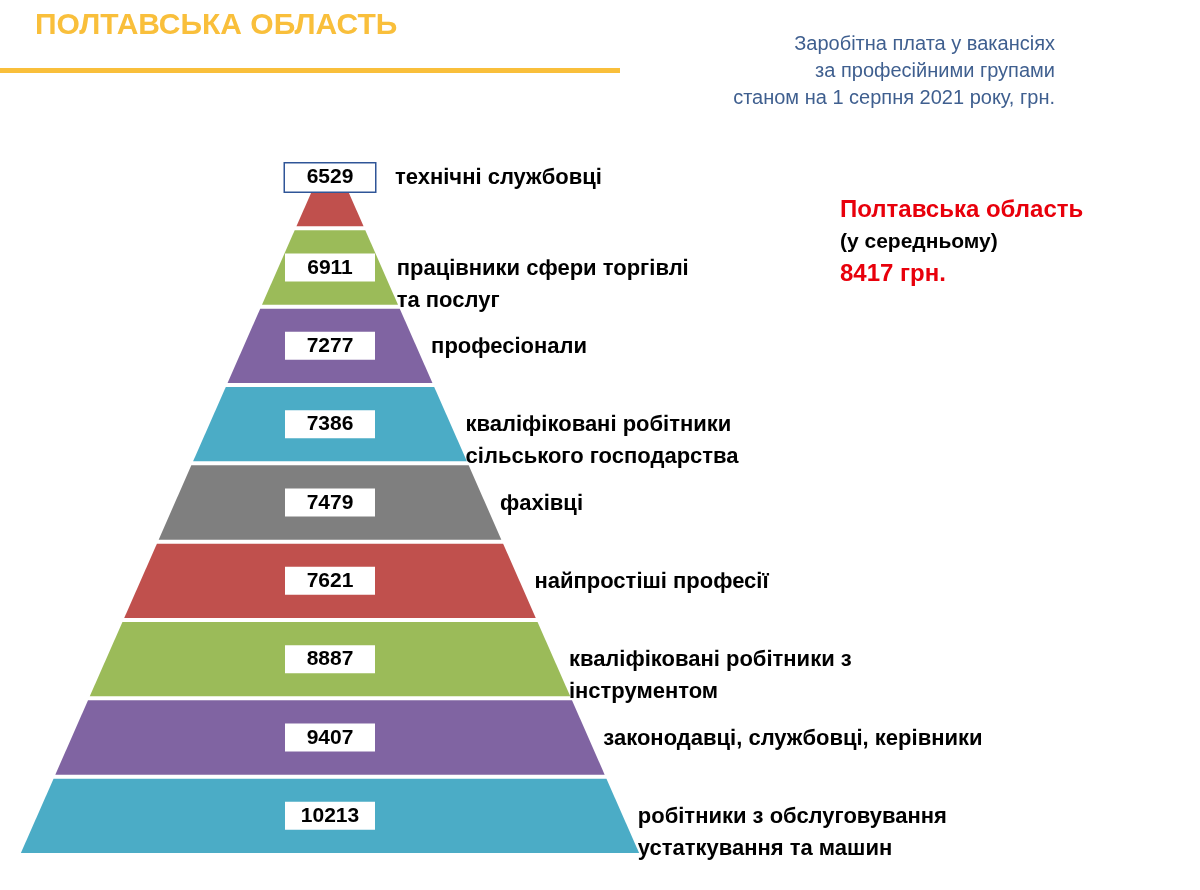 This screenshot has height=890, width=1200. What do you see at coordinates (216, 23) in the screenshot?
I see `text: ПОЛТАВСЬКА ОБЛАСТЬ` at bounding box center [216, 23].